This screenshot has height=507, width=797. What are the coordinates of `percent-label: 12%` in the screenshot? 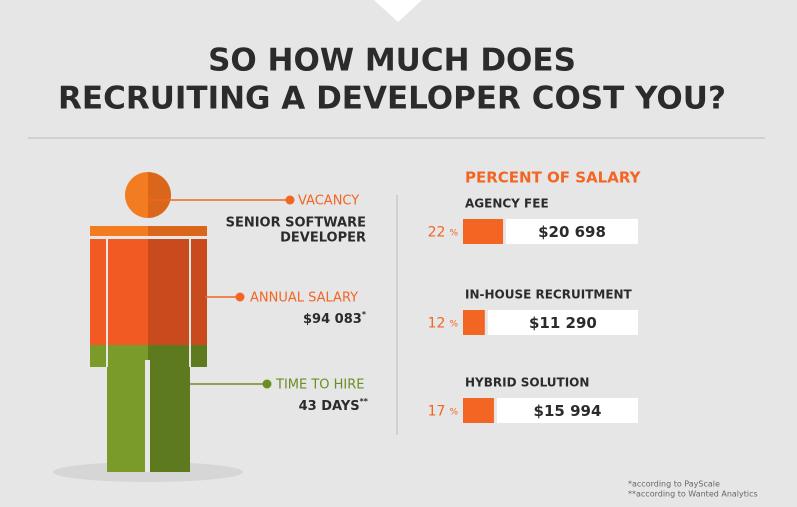 It's located at (443, 324).